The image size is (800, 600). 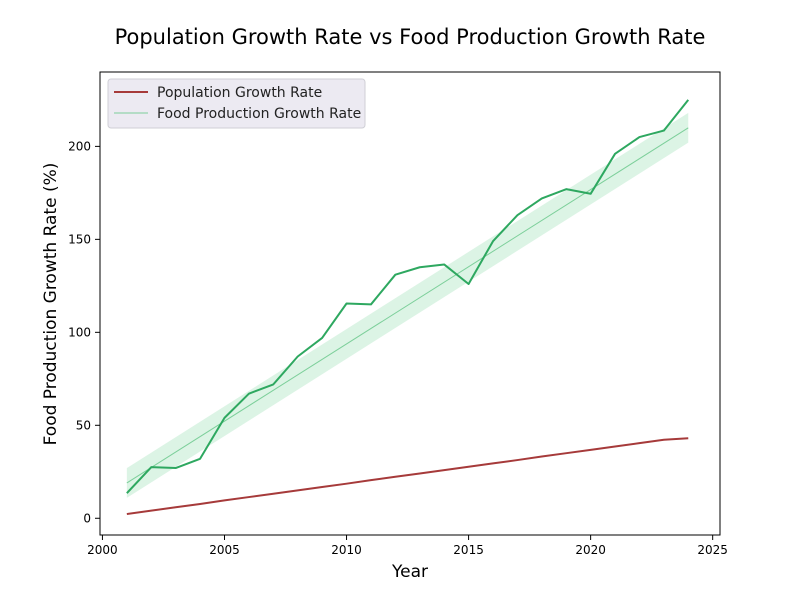 What do you see at coordinates (590, 550) in the screenshot?
I see `x-tick-label: 2020` at bounding box center [590, 550].